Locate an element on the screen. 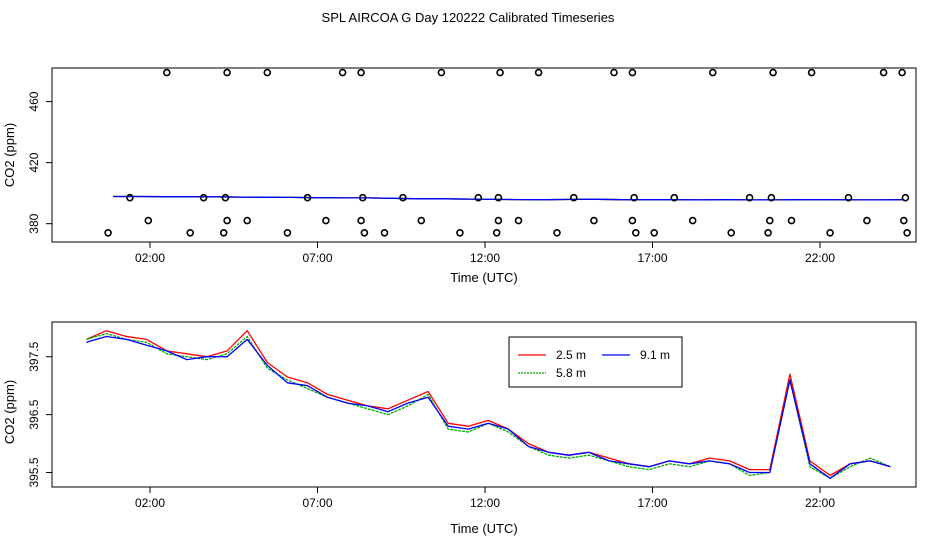 This screenshot has width=936, height=540. top-x-tick-label: 07:00 is located at coordinates (317, 258).